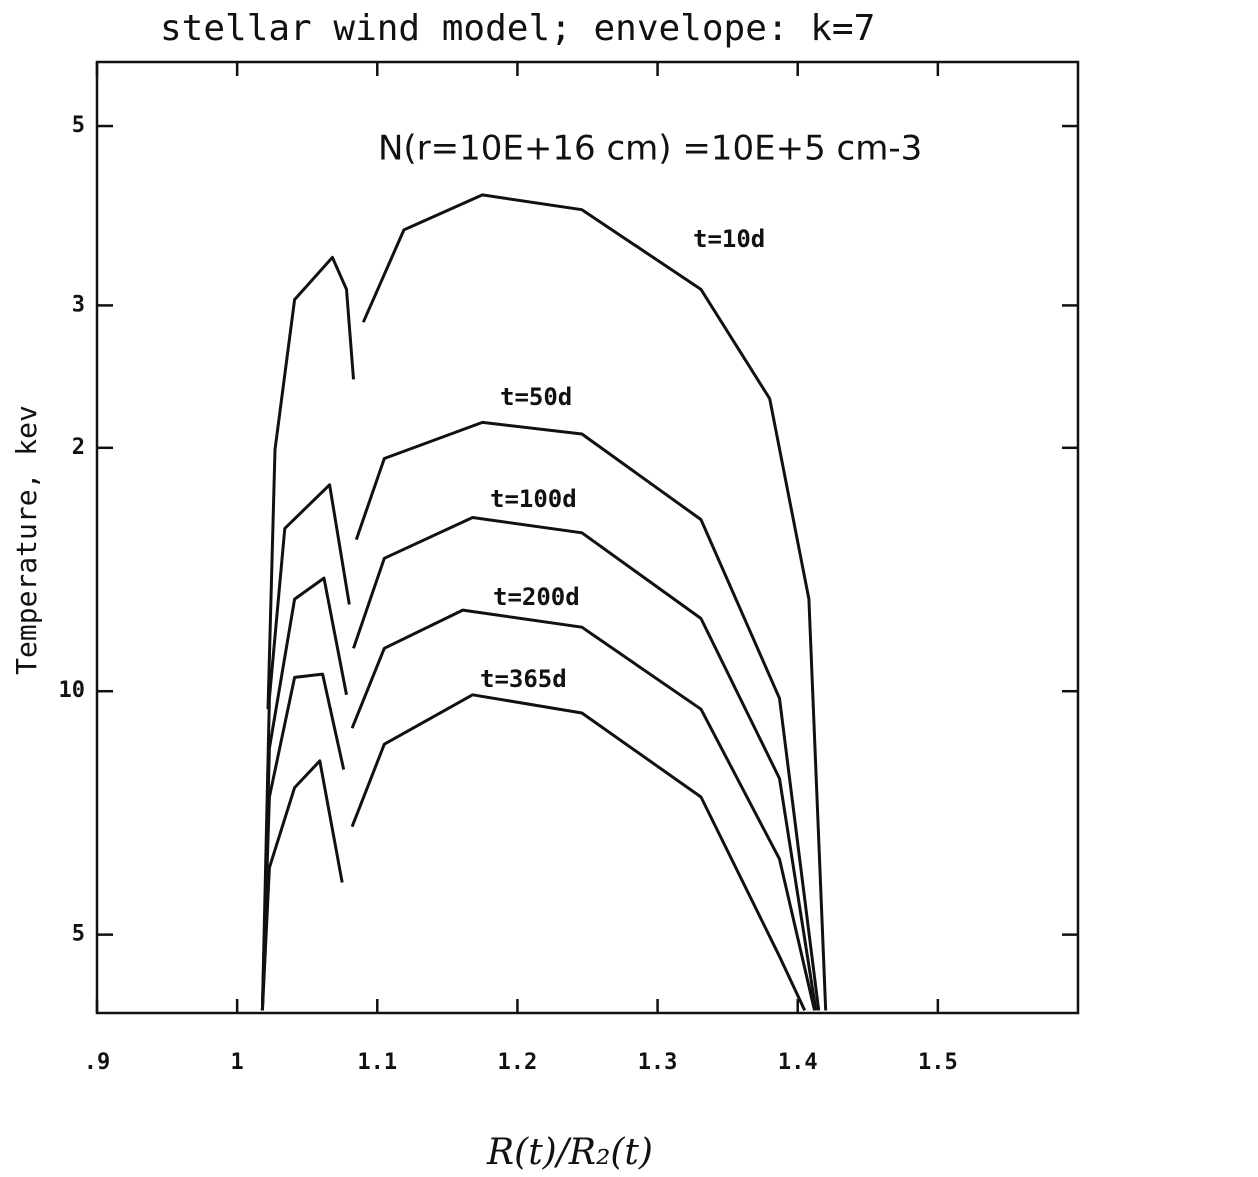 Image resolution: width=1258 pixels, height=1177 pixels. What do you see at coordinates (798, 1062) in the screenshot?
I see `x-tick-label: 1.4` at bounding box center [798, 1062].